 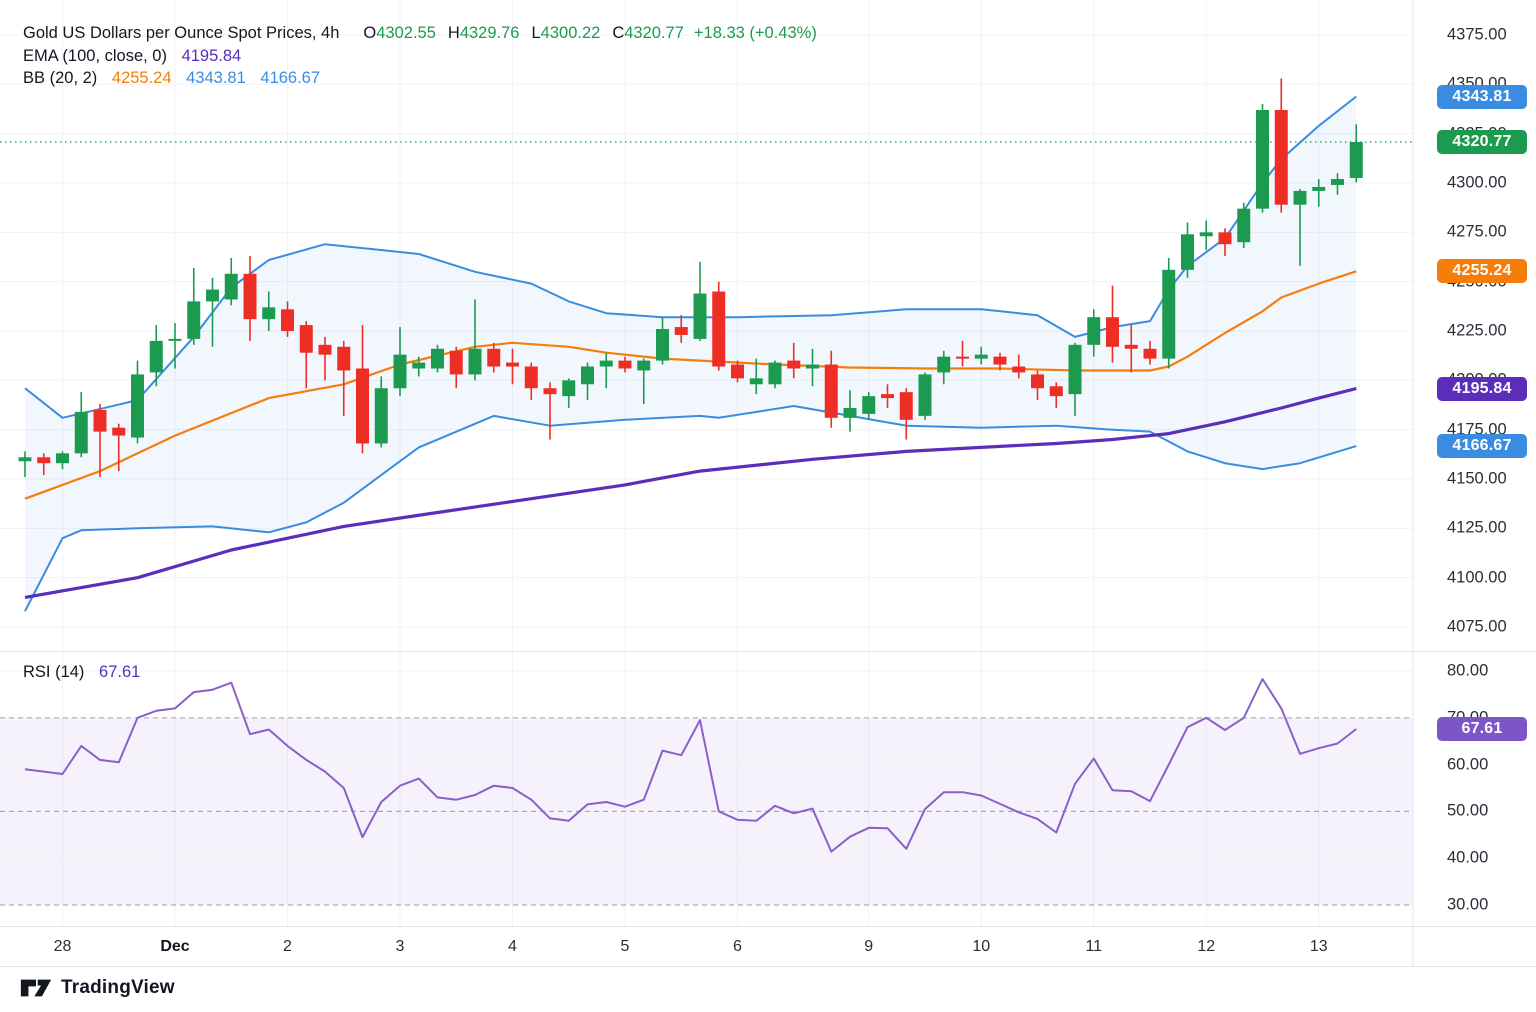 What do you see at coordinates (95, 55) in the screenshot?
I see `ema-label: EMA (100, close, 0)` at bounding box center [95, 55].